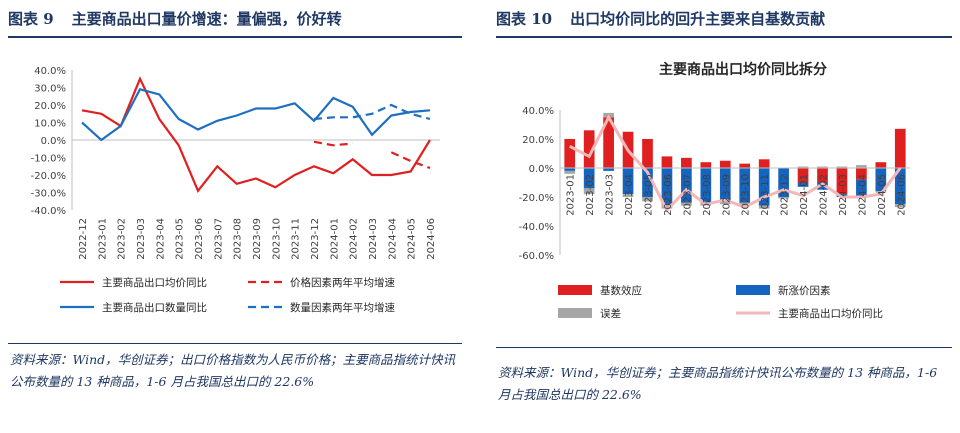 Image resolution: width=960 pixels, height=433 pixels. I want to click on right-y-tick-label: 0.0%, so click(541, 169).